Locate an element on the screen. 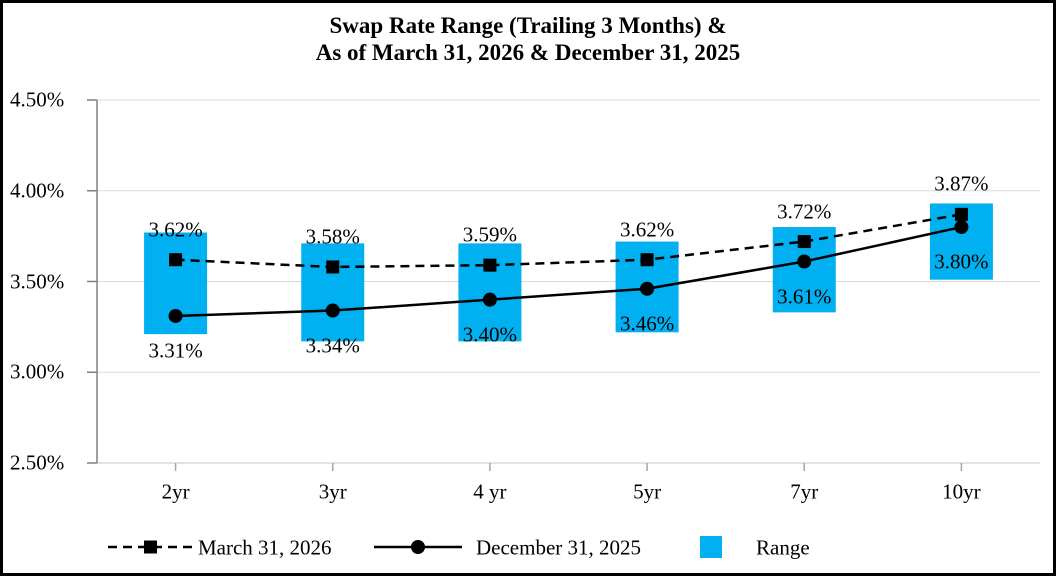 The height and width of the screenshot is (576, 1056). chart-title-line1: Swap Rate Range (Trailing 3 Months) & is located at coordinates (528, 25).